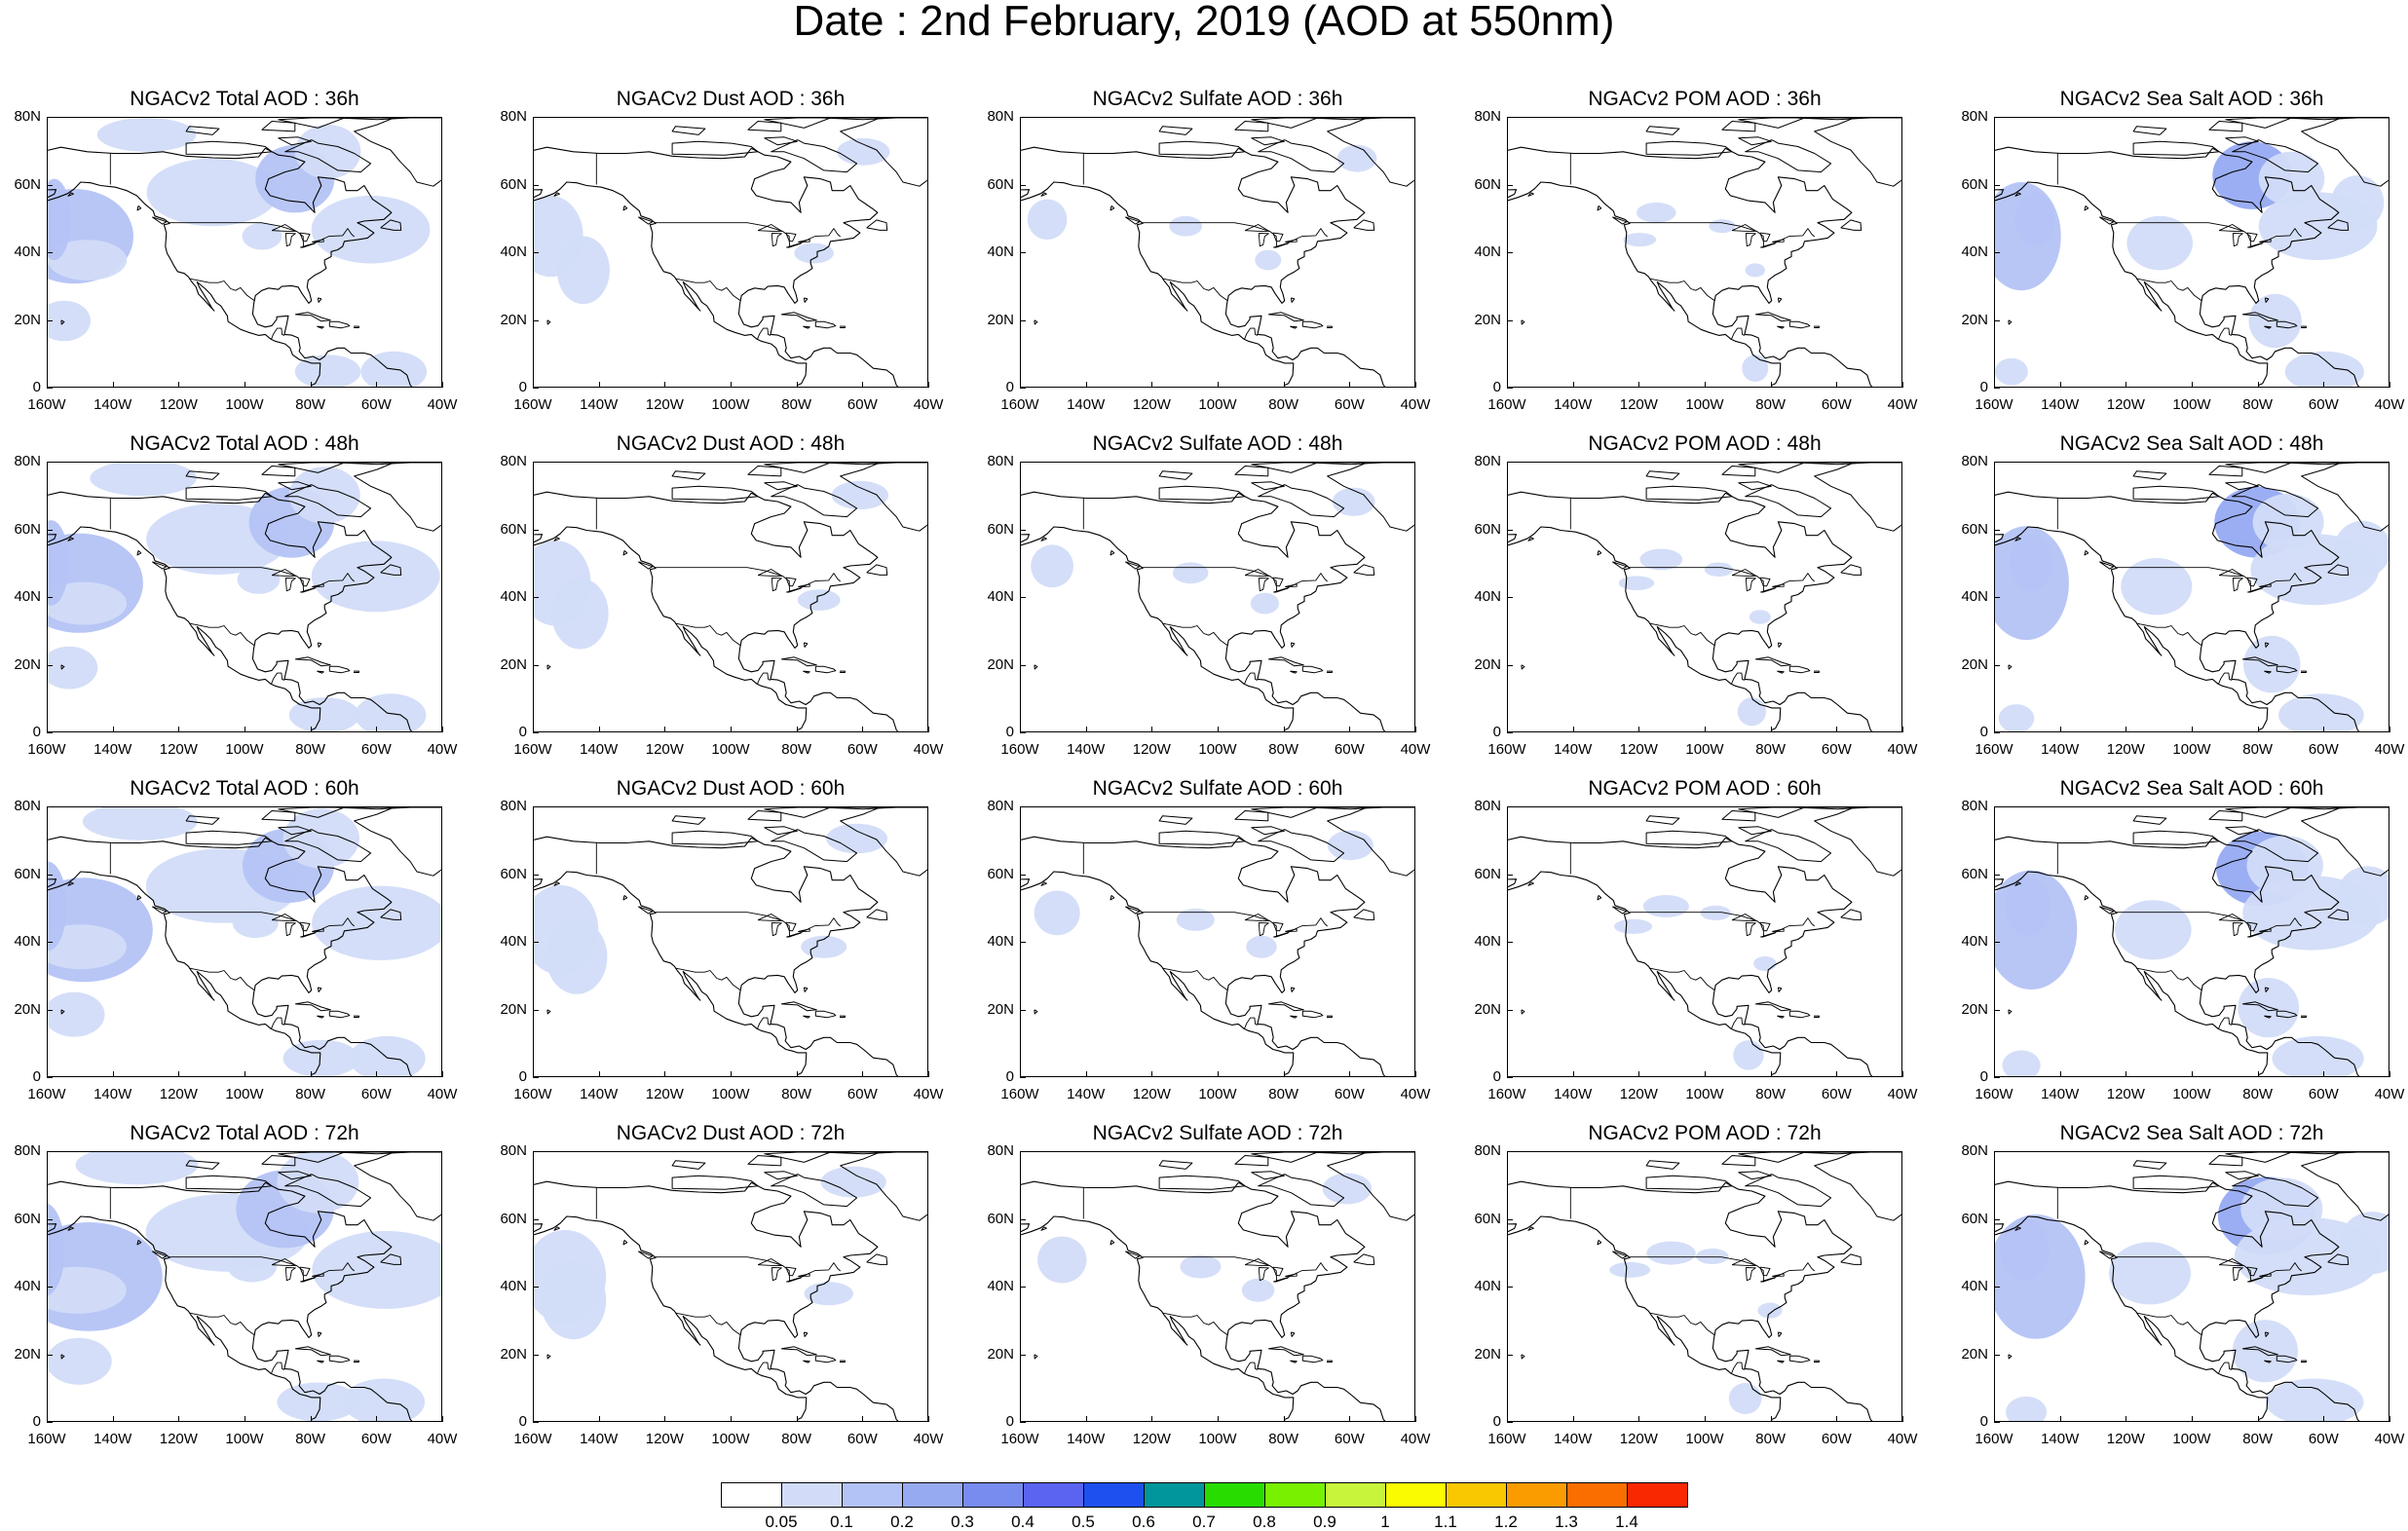 The width and height of the screenshot is (2408, 1531). What do you see at coordinates (1355, 1495) in the screenshot?
I see `colorbar-swatch` at bounding box center [1355, 1495].